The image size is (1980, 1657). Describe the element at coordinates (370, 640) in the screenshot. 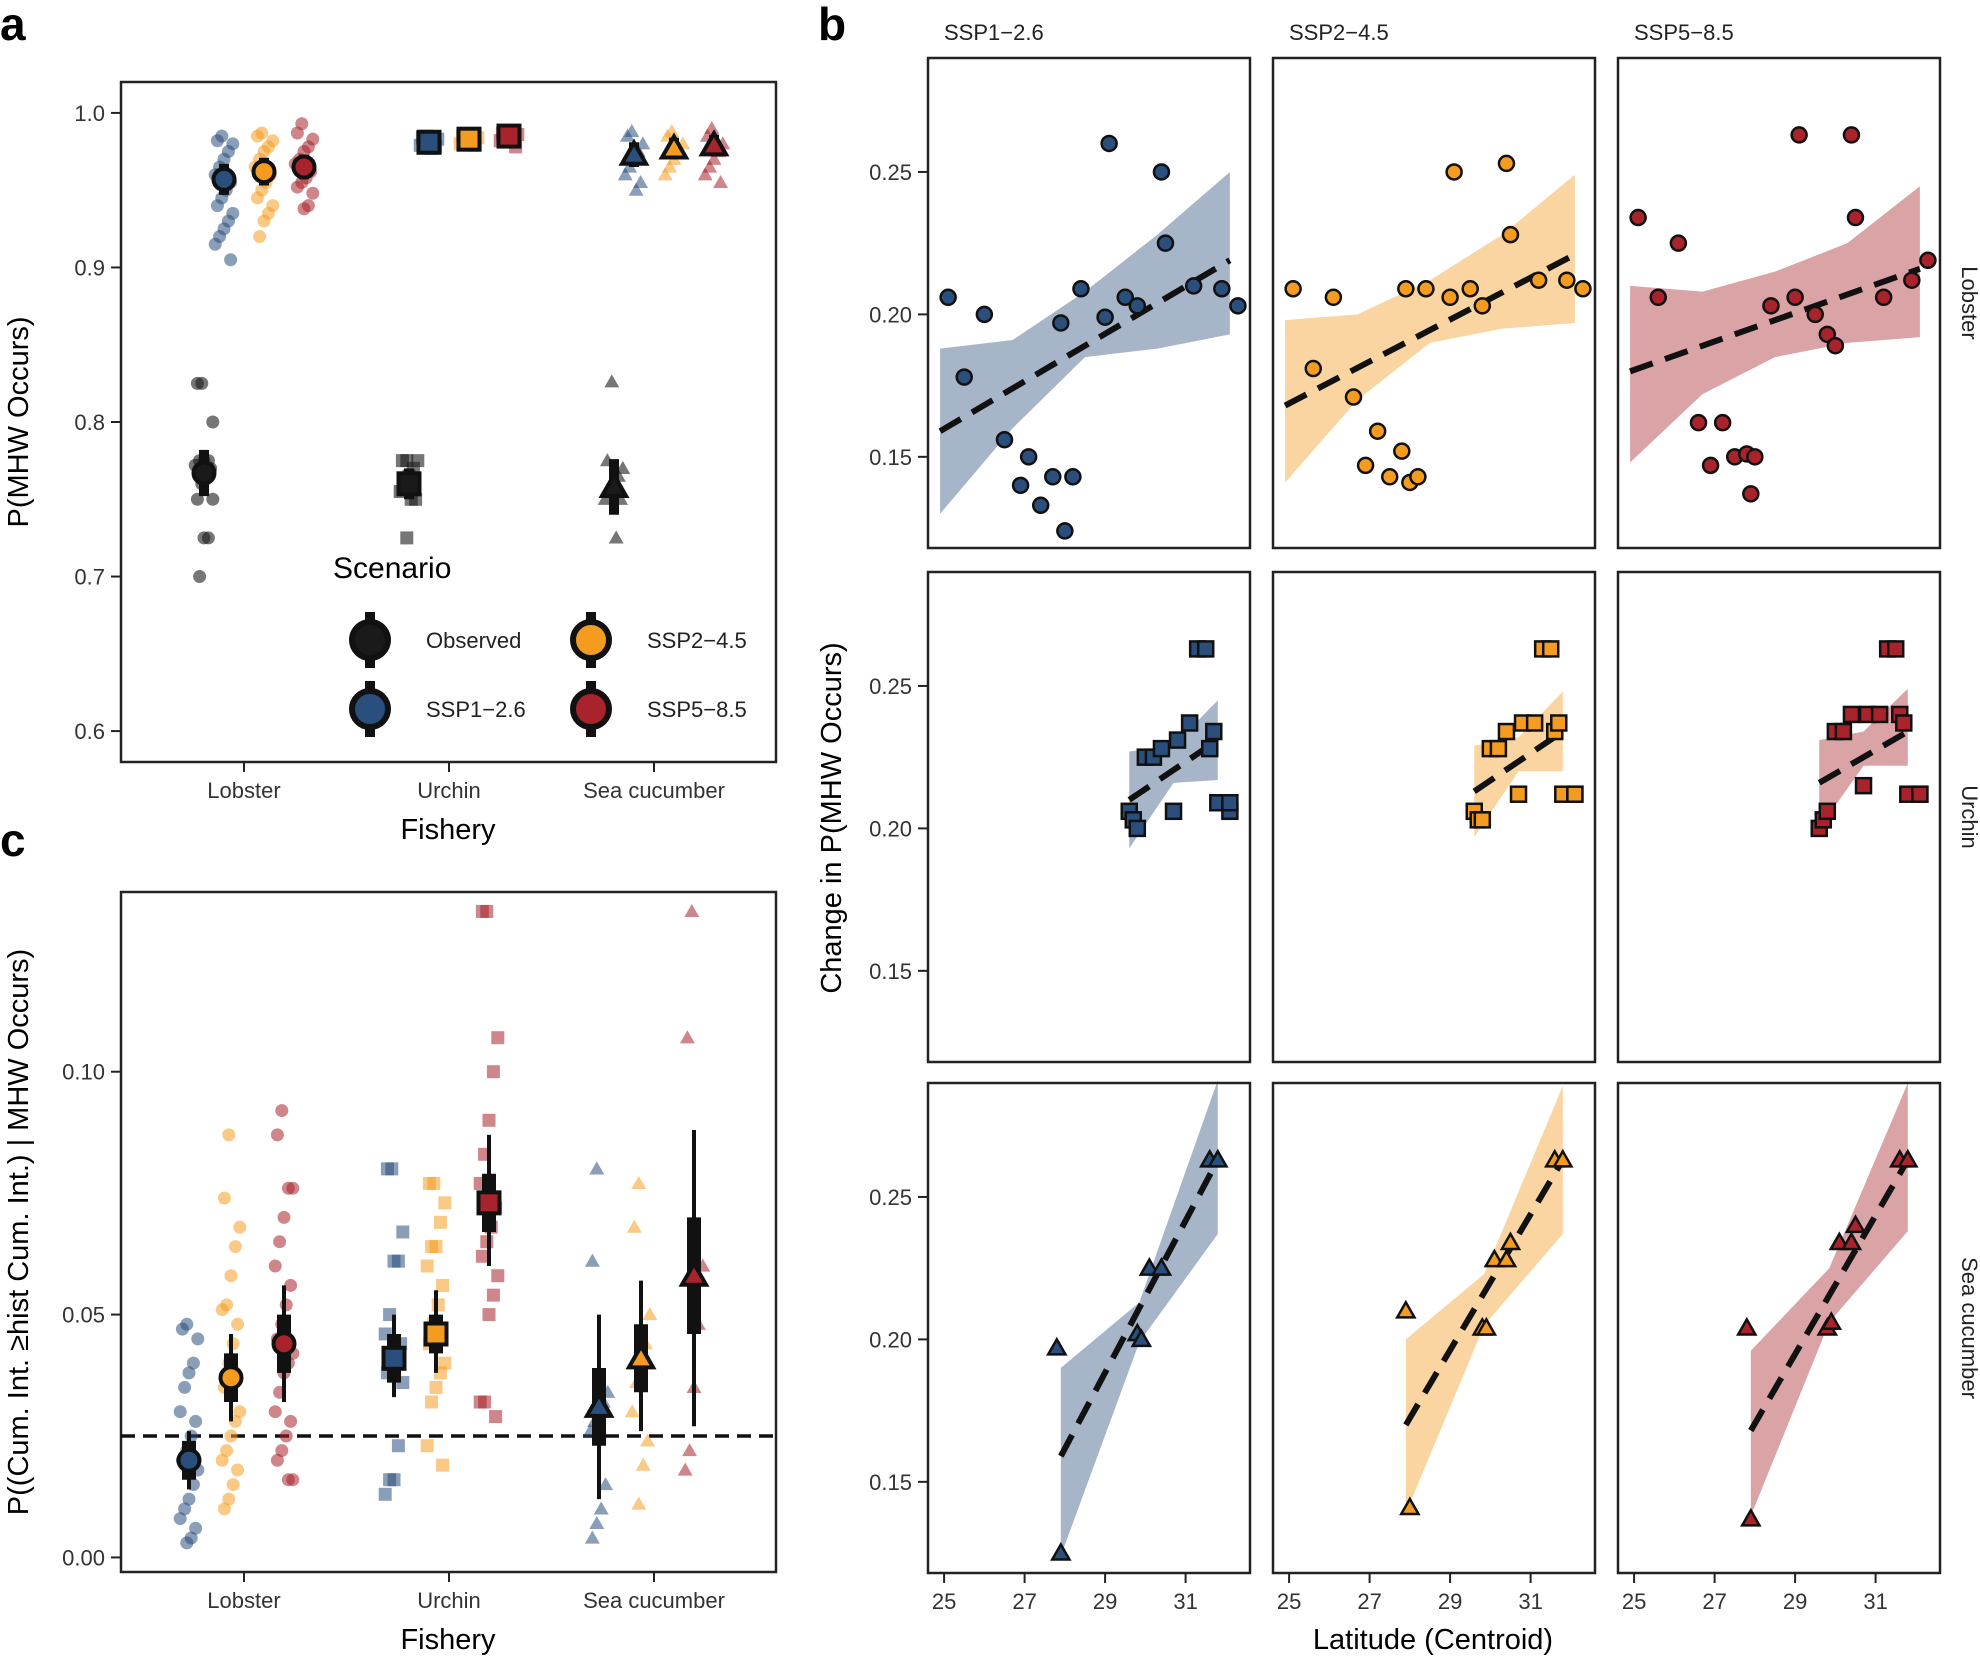

I see `legend-key-observed` at that location.